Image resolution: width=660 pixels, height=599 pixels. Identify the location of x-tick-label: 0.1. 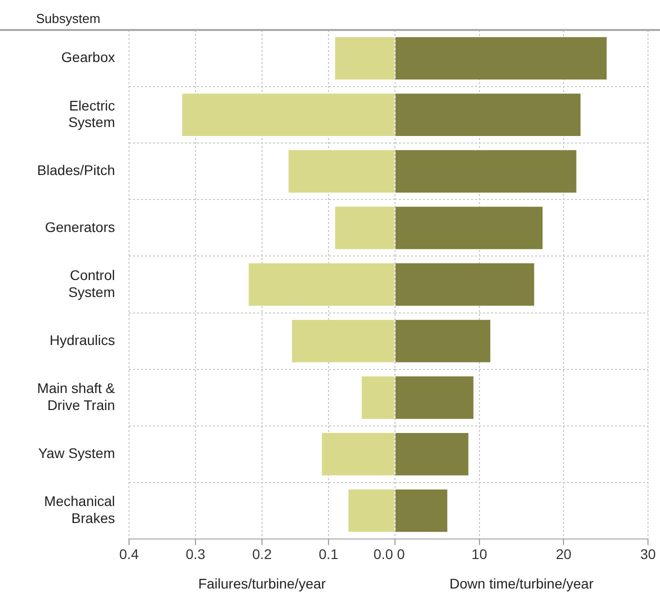
(328, 554).